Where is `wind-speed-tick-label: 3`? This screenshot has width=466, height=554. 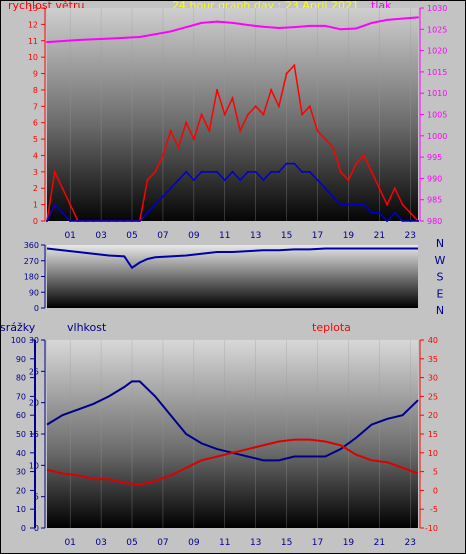 wind-speed-tick-label: 3 is located at coordinates (35, 172).